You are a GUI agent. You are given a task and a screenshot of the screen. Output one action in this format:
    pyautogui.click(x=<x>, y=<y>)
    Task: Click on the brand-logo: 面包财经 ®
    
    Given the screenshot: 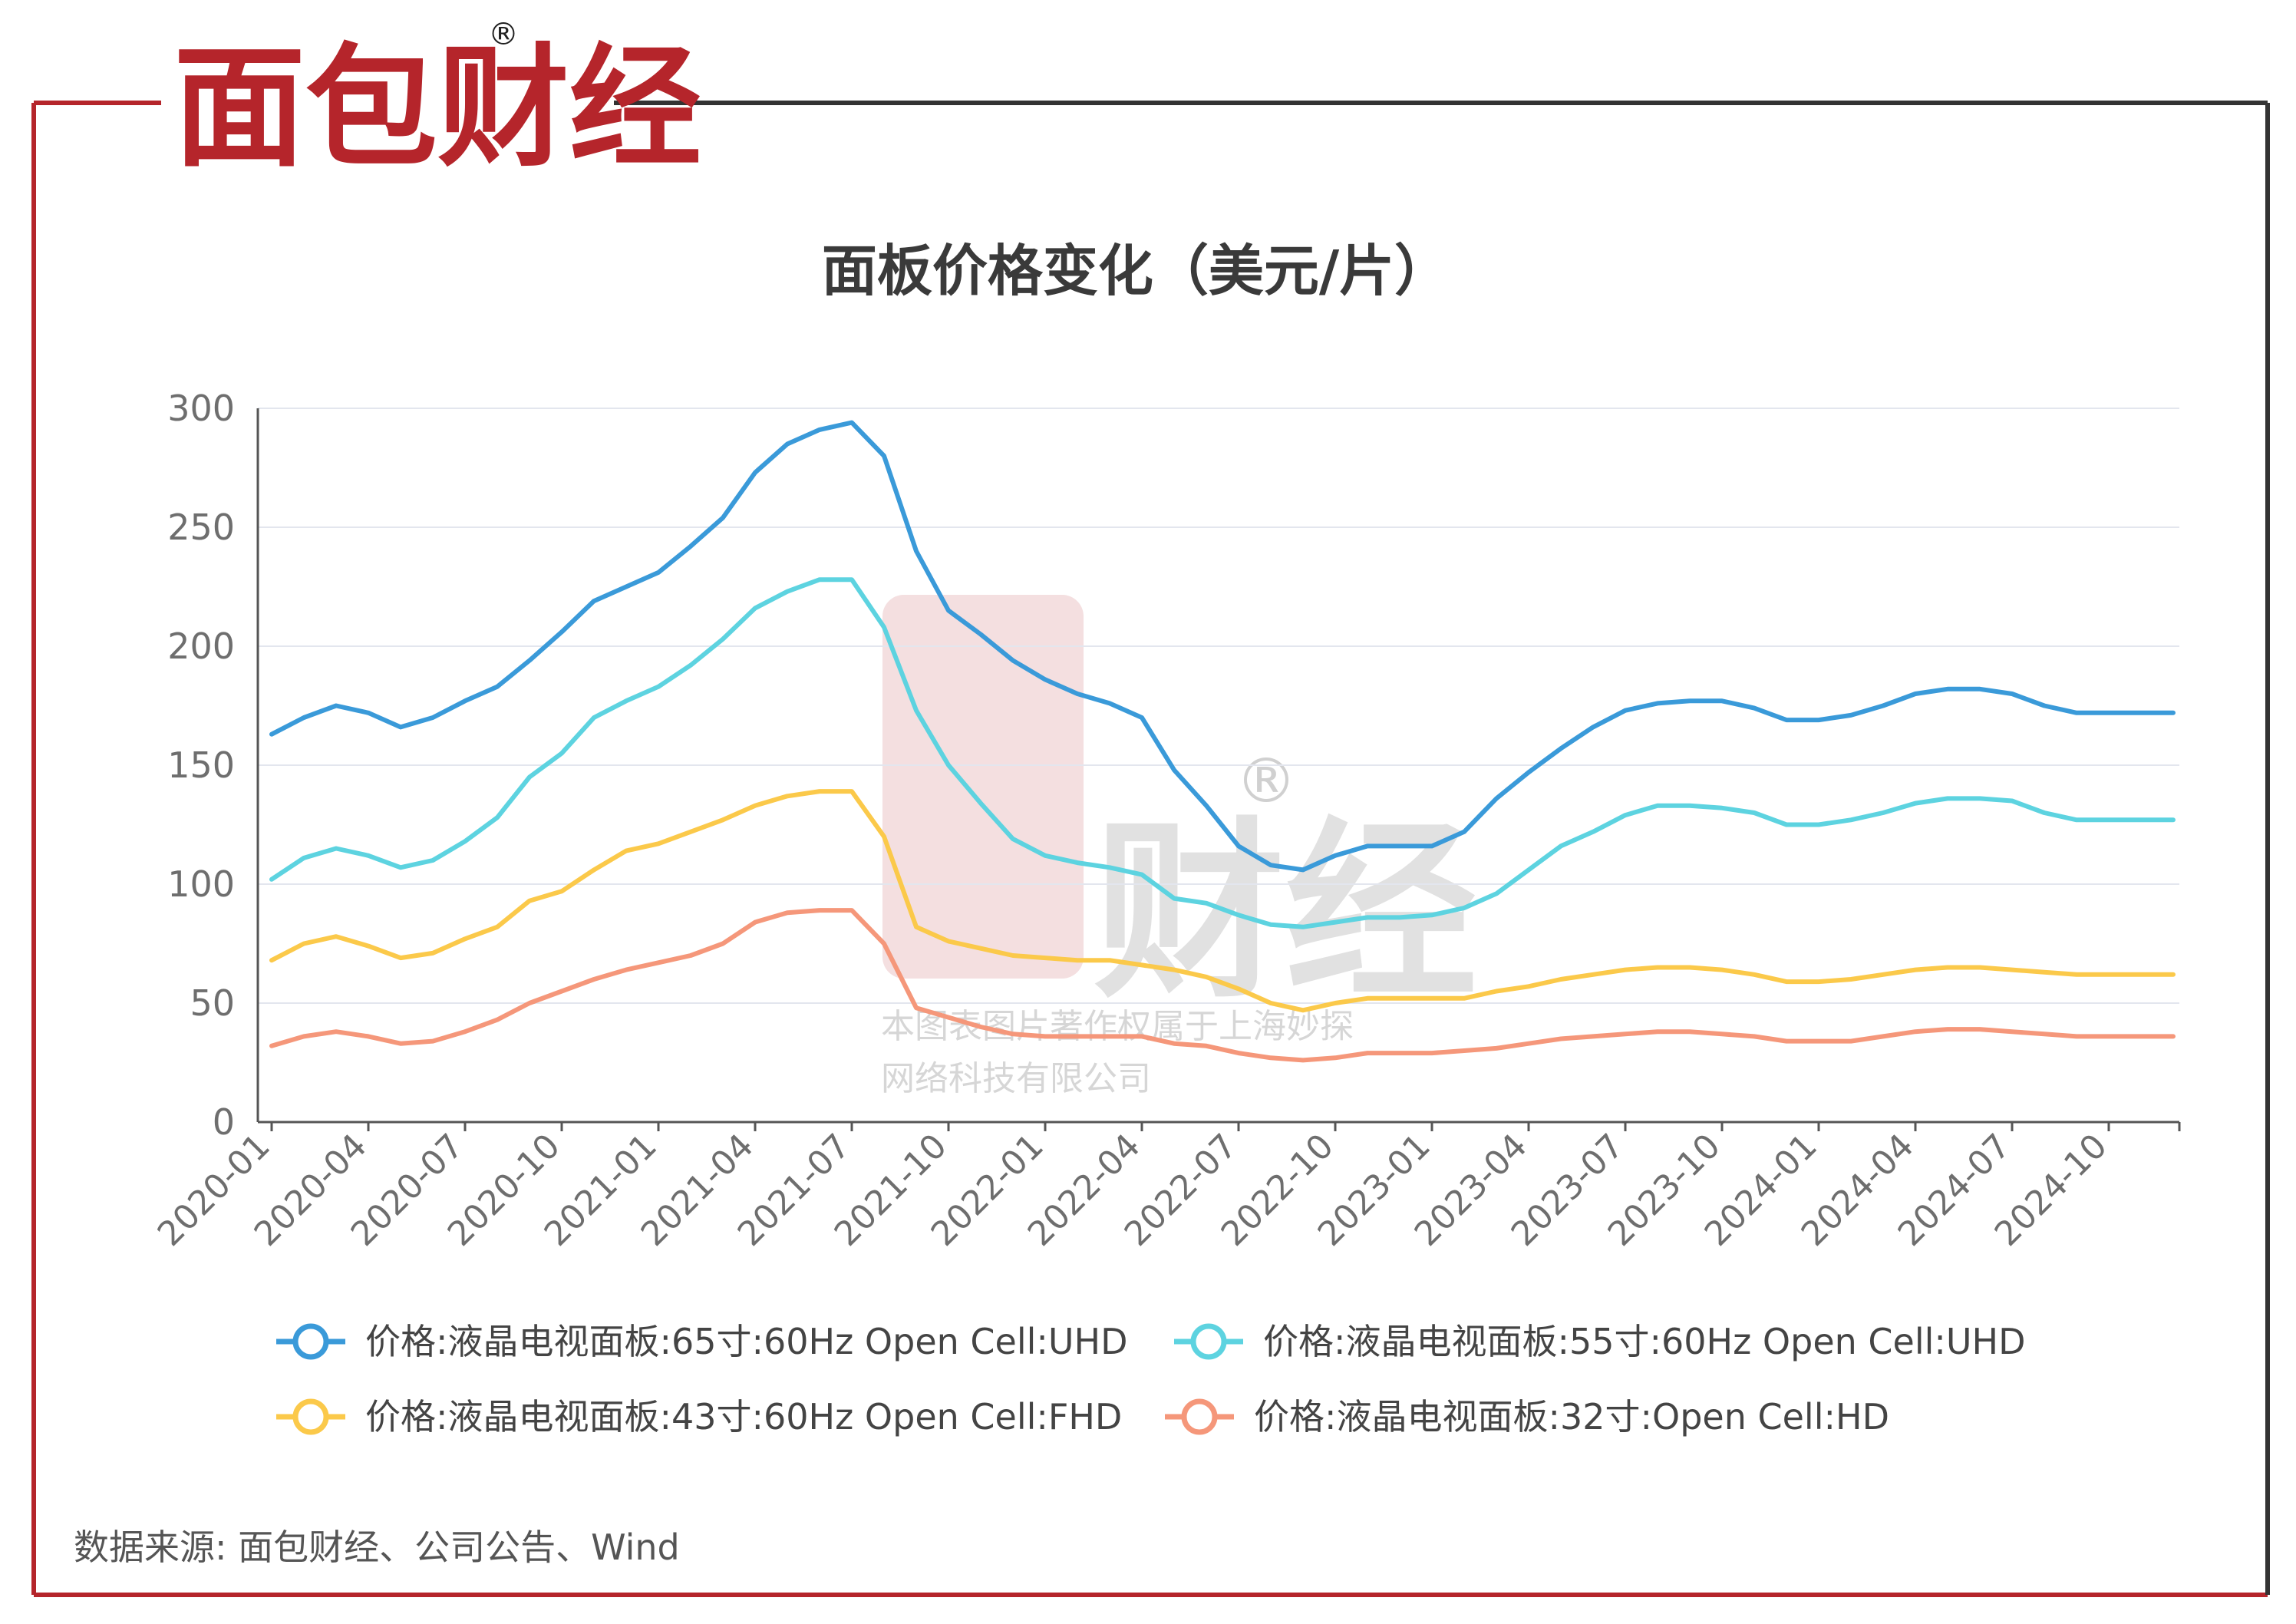 What is the action you would take?
    pyautogui.click(x=437, y=101)
    